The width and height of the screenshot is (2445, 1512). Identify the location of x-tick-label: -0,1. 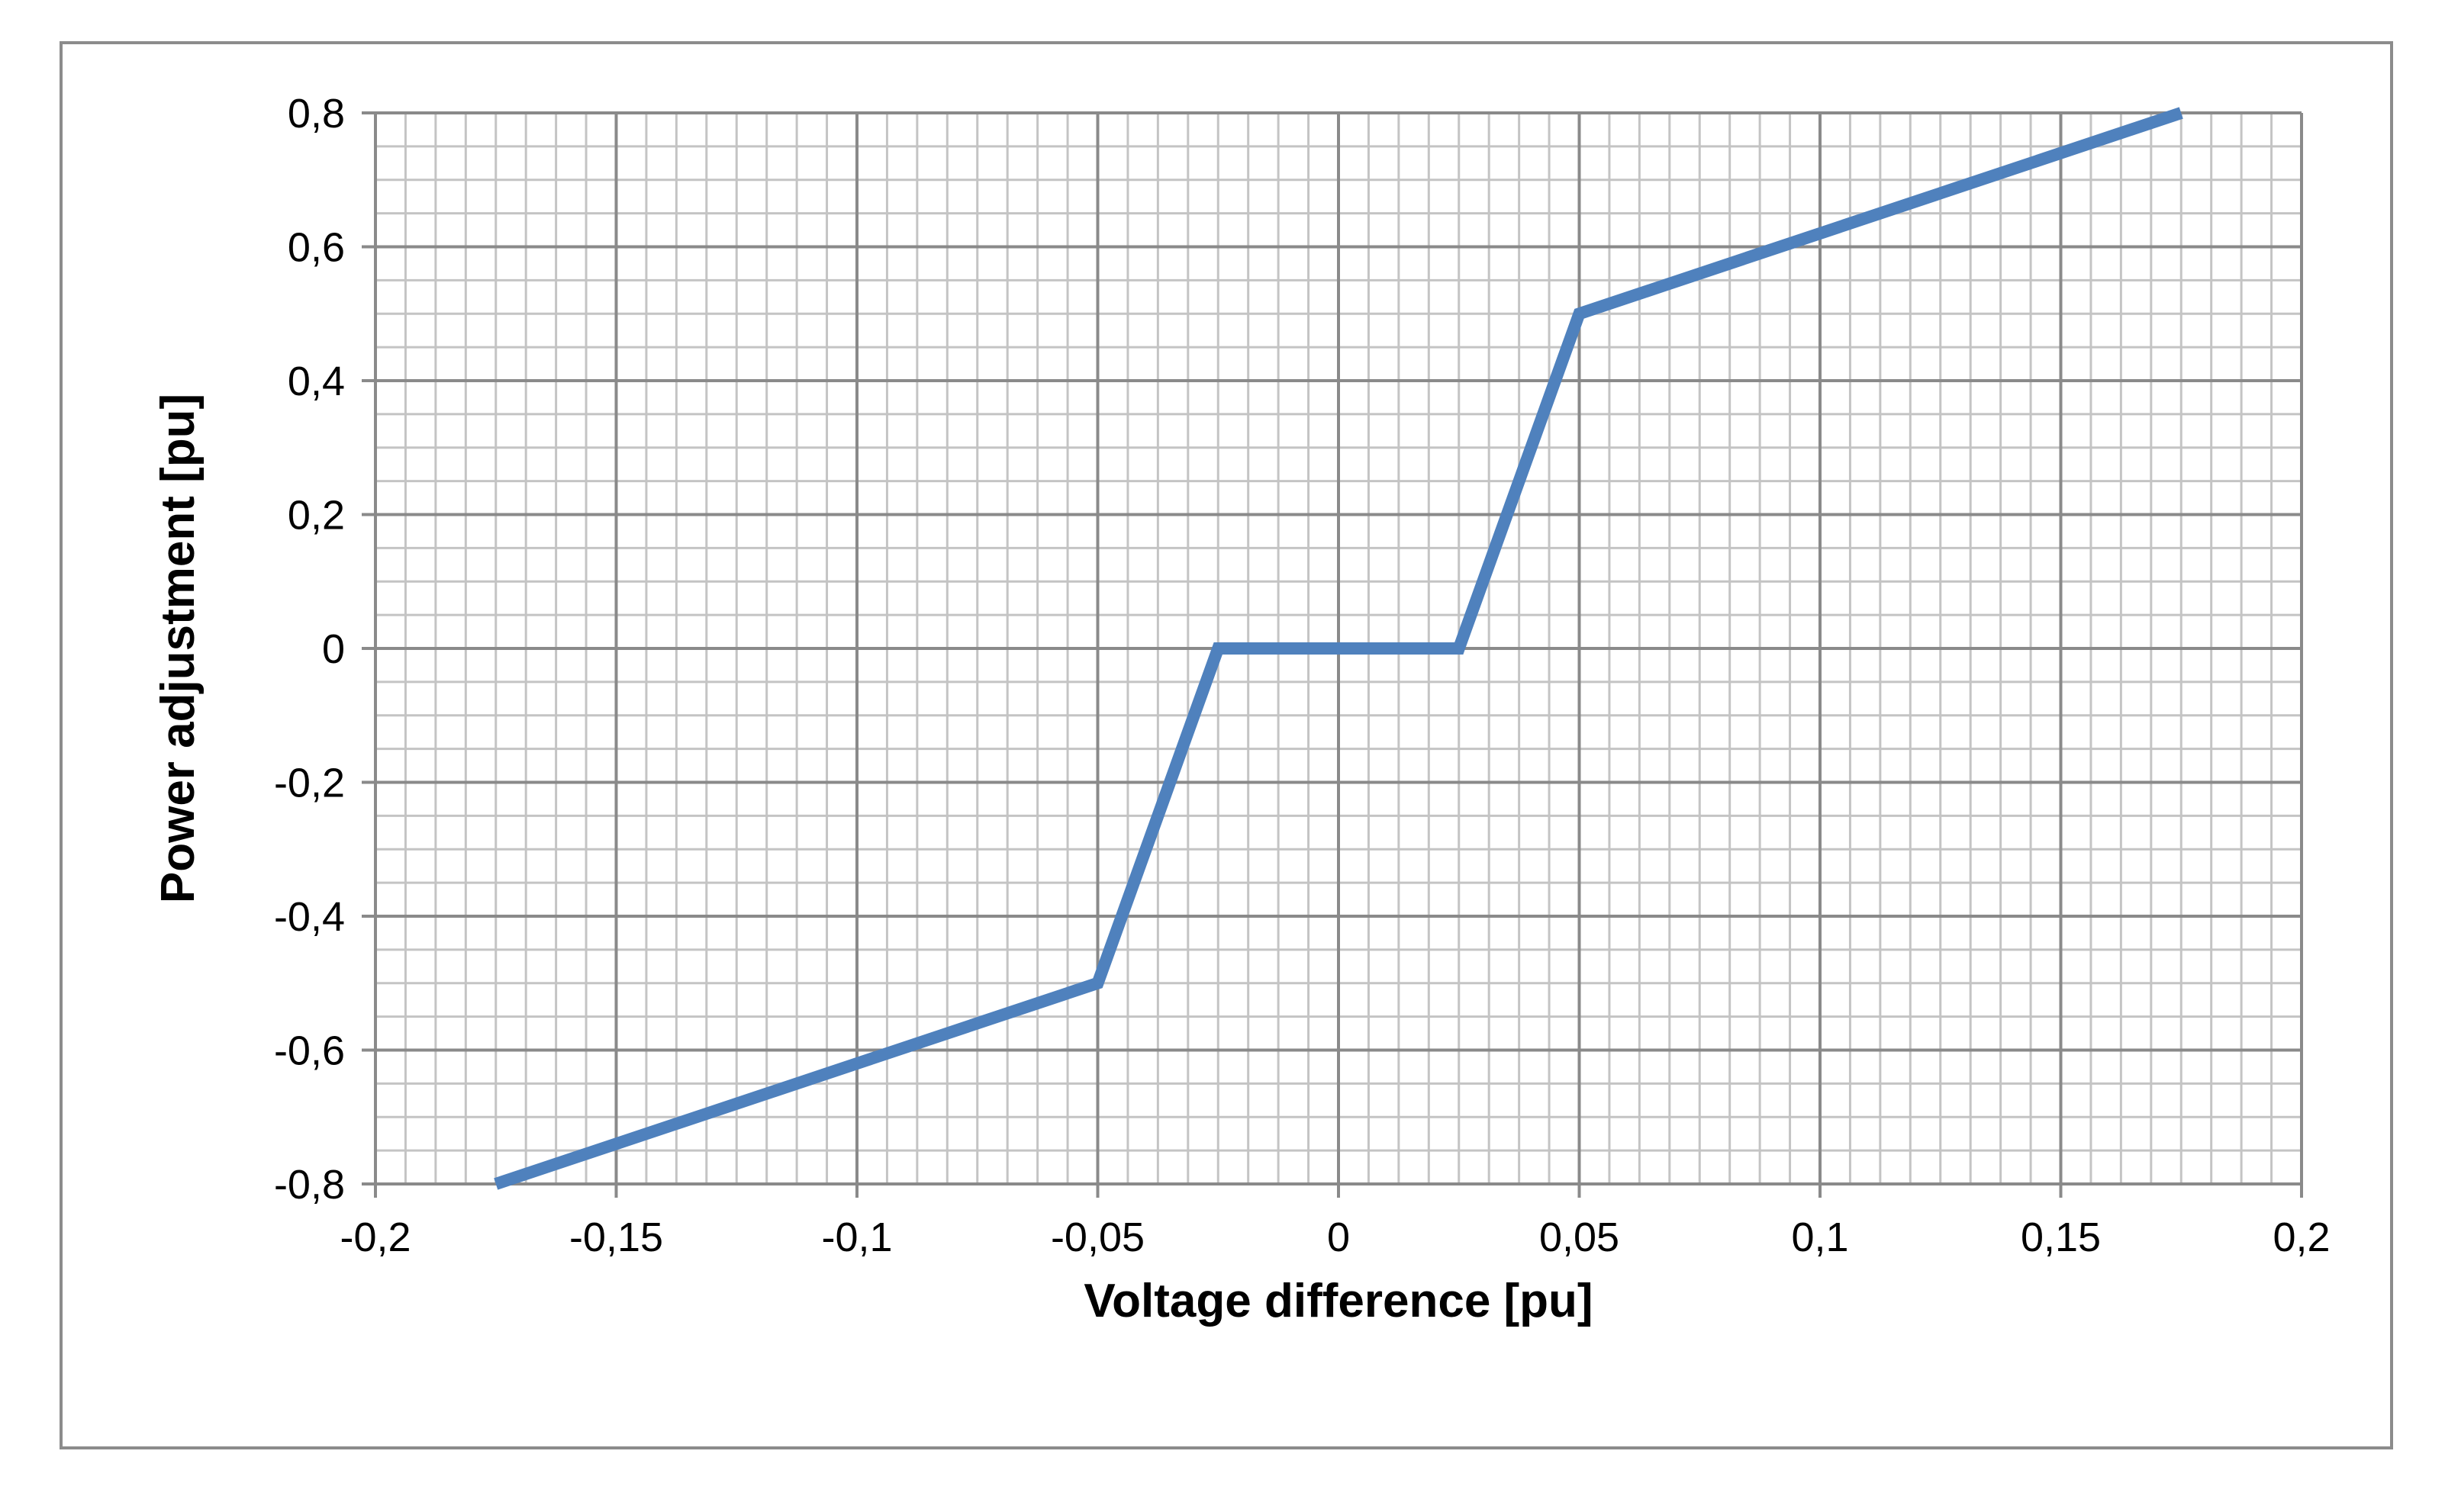
(856, 1237).